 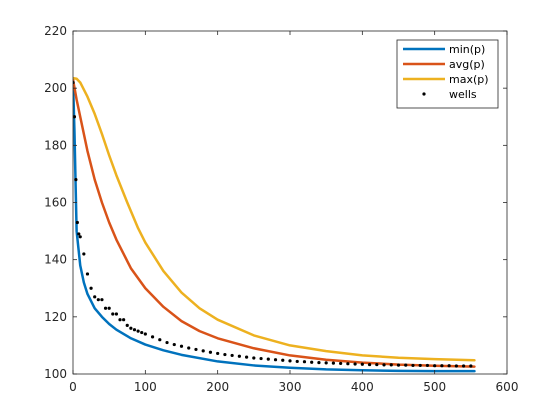 What do you see at coordinates (290, 387) in the screenshot?
I see `x-tick-label: 300` at bounding box center [290, 387].